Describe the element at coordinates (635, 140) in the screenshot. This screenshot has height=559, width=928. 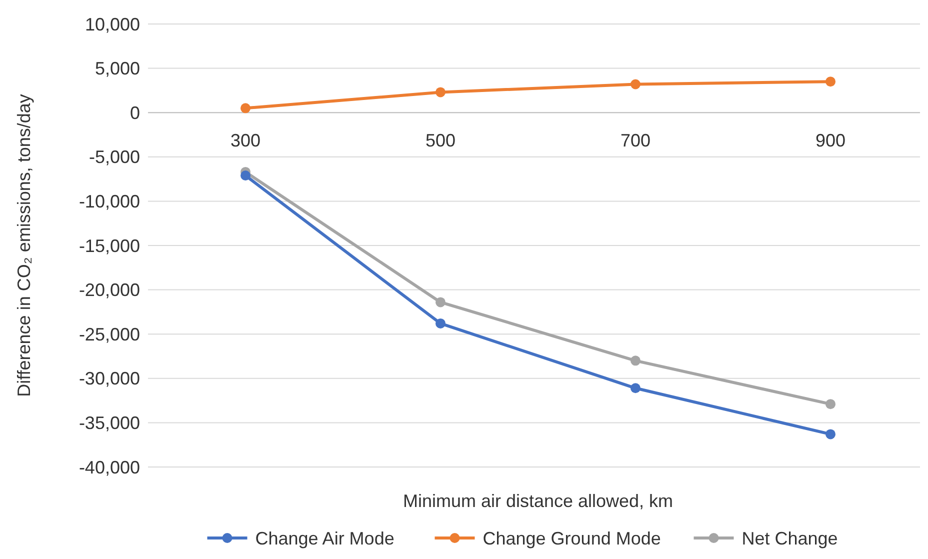
I see `x-tick-label: 700` at that location.